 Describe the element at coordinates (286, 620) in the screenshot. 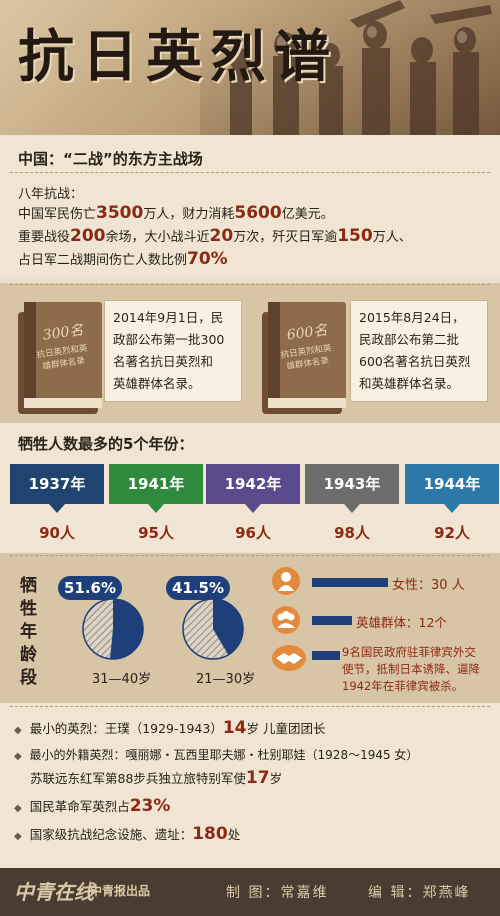

I see `group-icon` at that location.